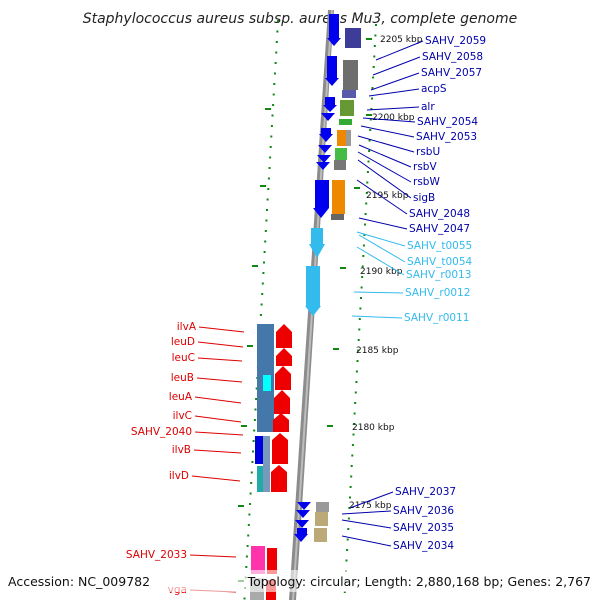  Describe the element at coordinates (161, 432) in the screenshot. I see `gene-label: SAHV_2040` at that location.